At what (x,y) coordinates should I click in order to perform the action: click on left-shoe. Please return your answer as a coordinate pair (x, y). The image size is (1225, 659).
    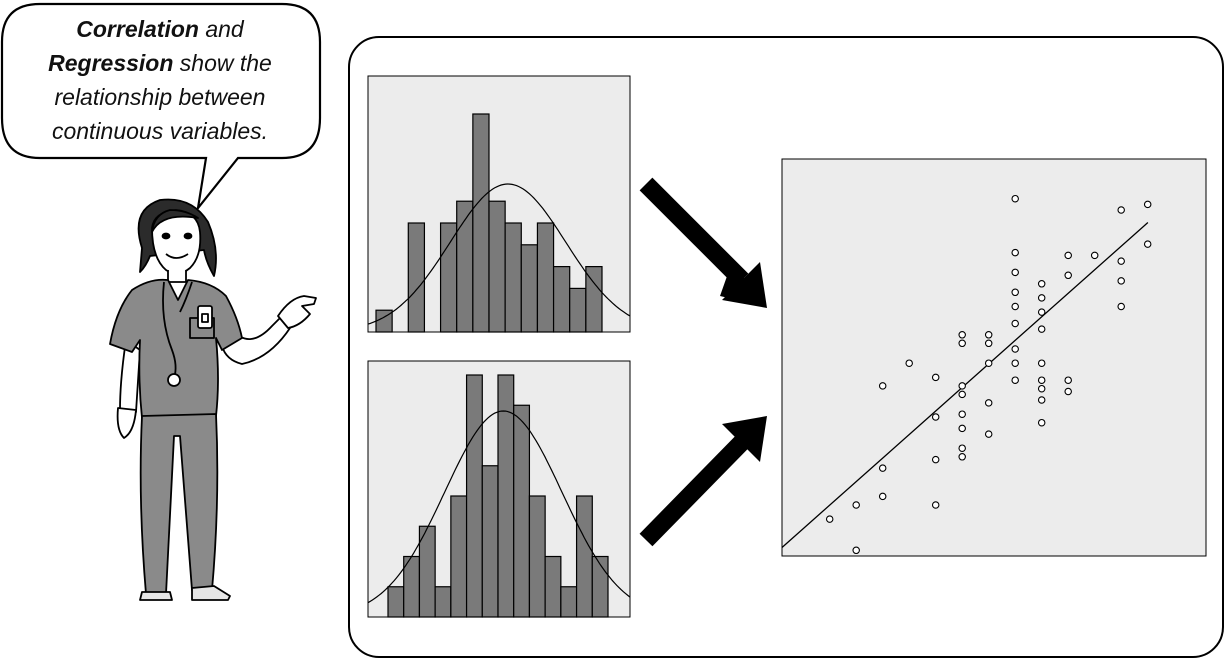
    Looking at the image, I should click on (156, 596).